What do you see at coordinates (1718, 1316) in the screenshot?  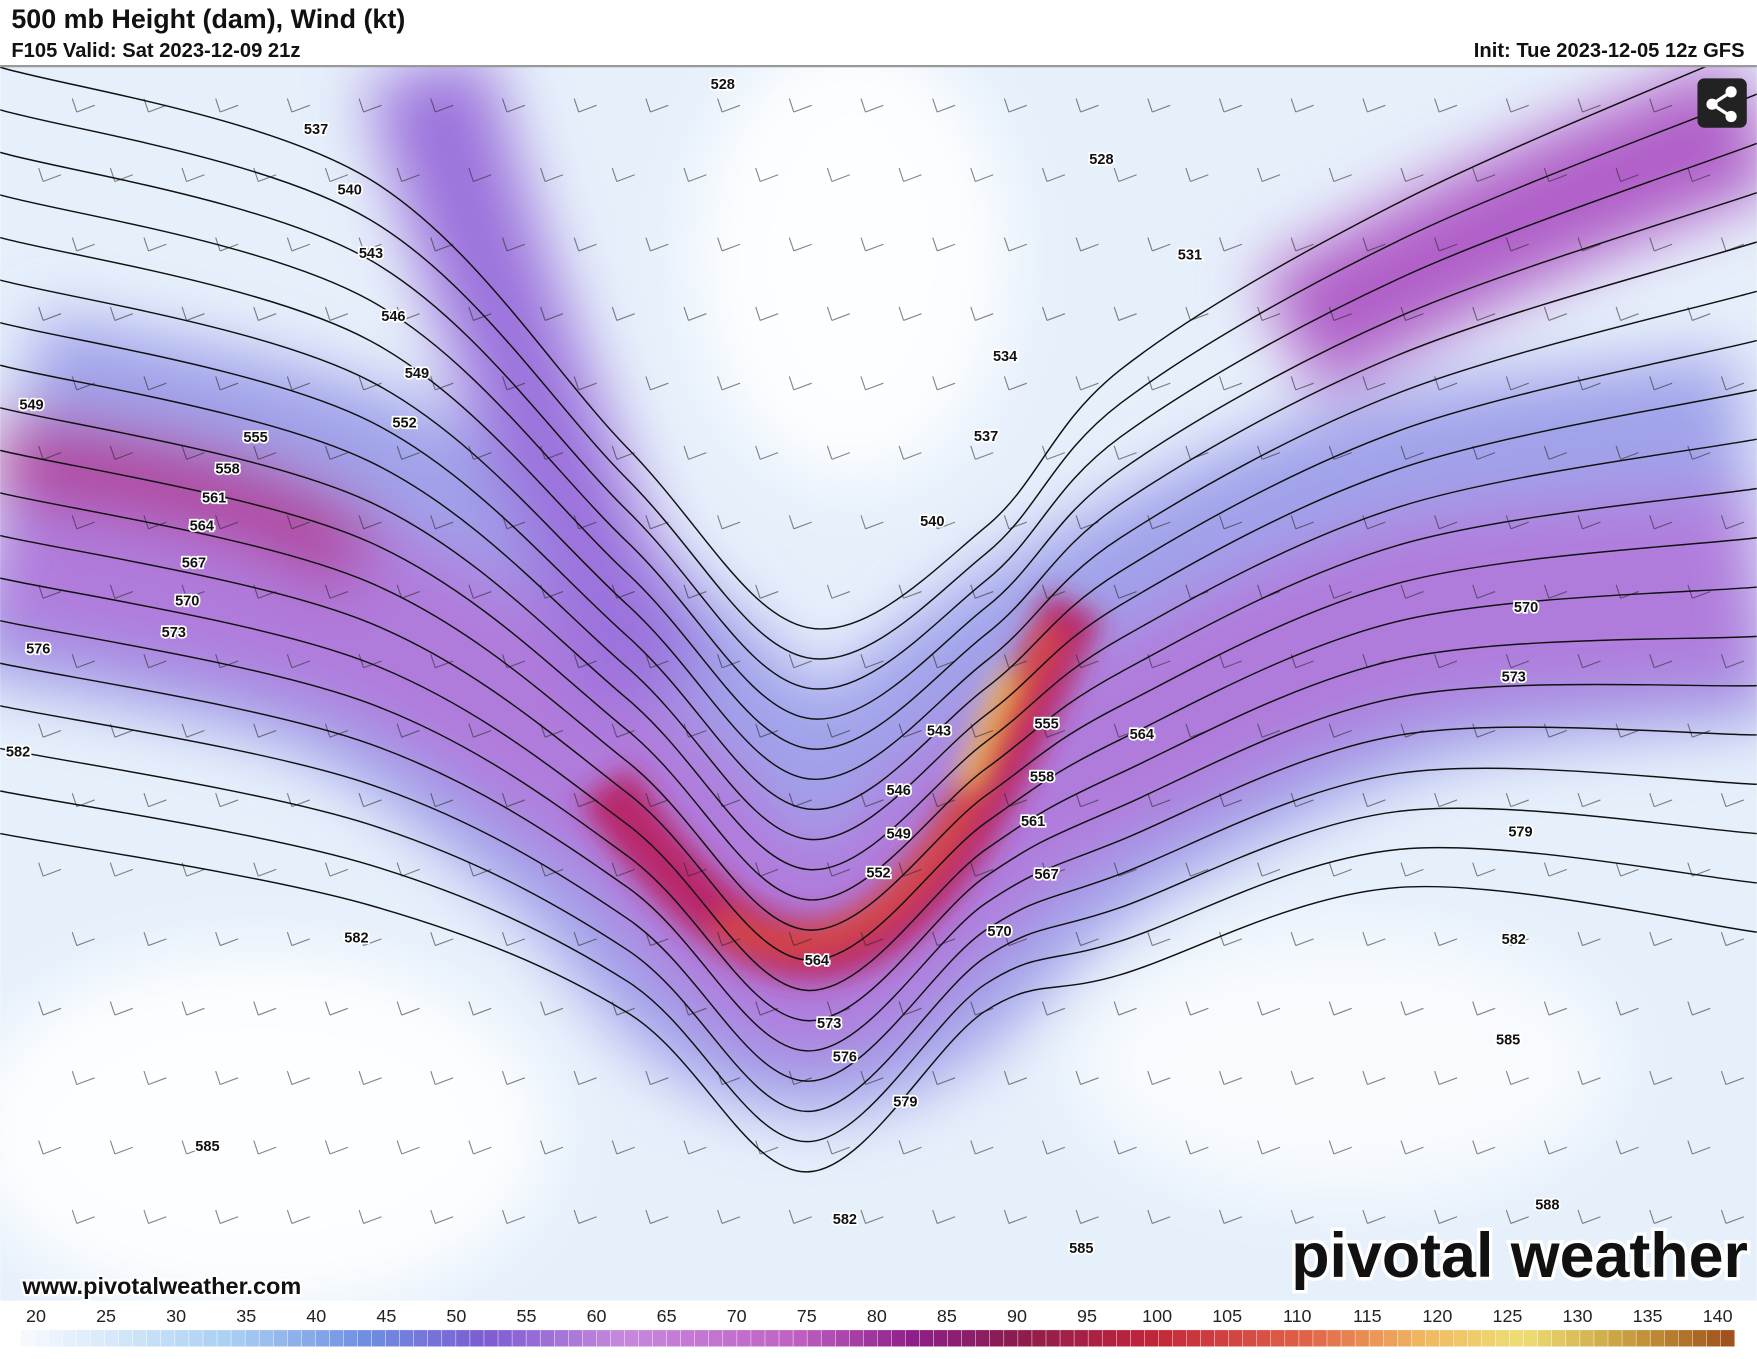 I see `colorbar-tick-label: 140` at bounding box center [1718, 1316].